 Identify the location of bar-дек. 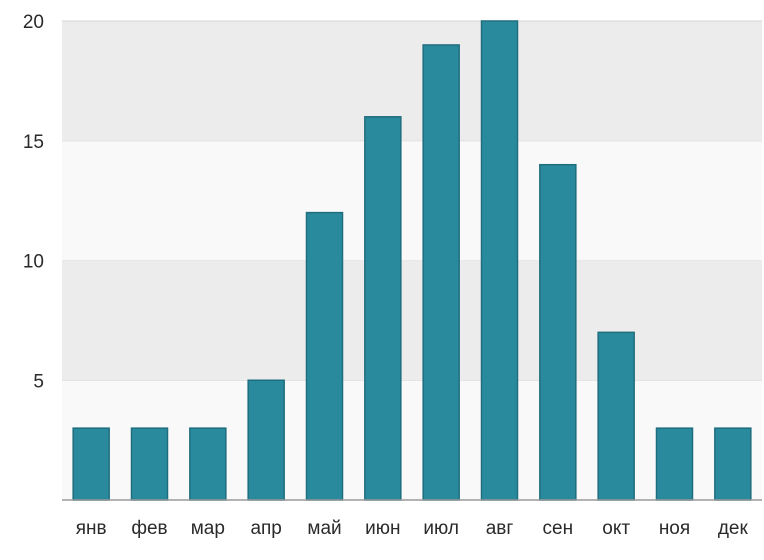
(733, 464).